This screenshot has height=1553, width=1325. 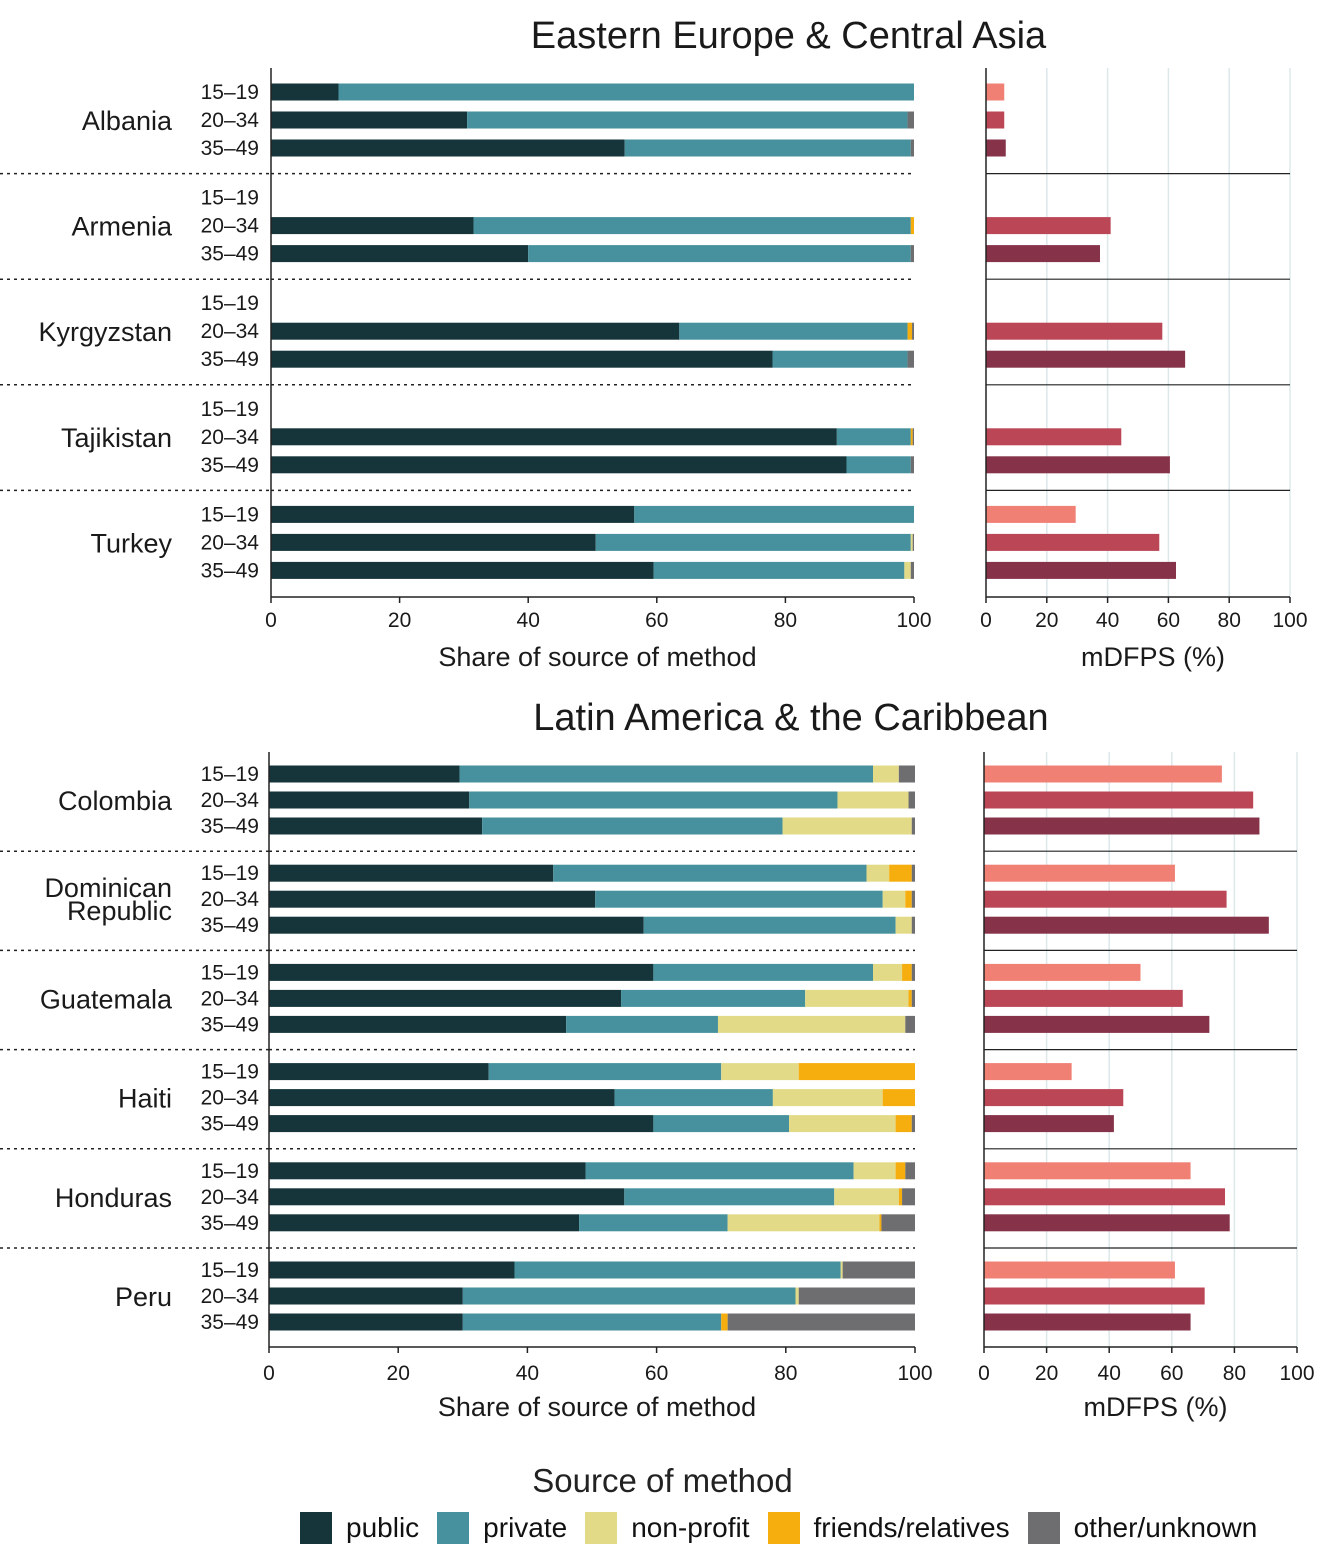 I want to click on panel1-share-xlabel: Share of source of method, so click(x=597, y=657).